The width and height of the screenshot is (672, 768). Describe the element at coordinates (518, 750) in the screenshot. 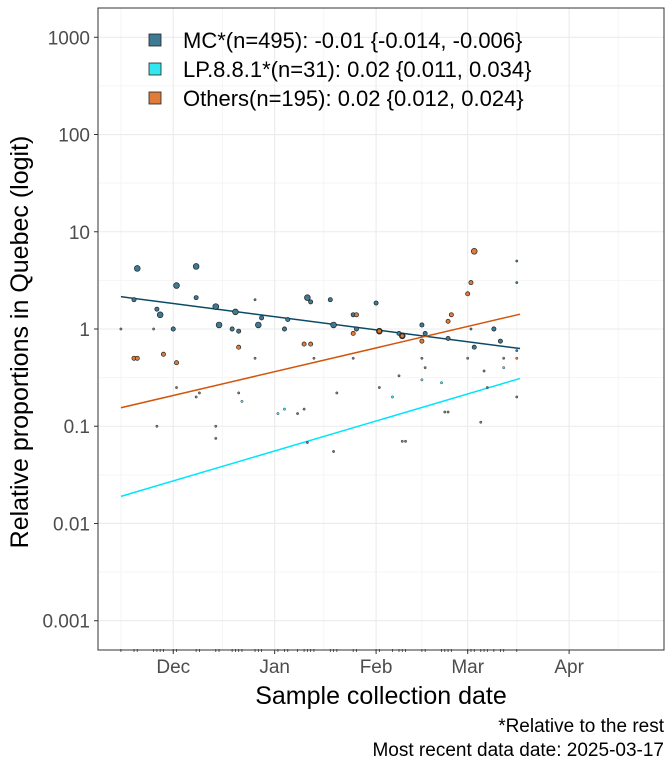

I see `caption-recent-date: Most recent data date: 2025-03-17` at that location.